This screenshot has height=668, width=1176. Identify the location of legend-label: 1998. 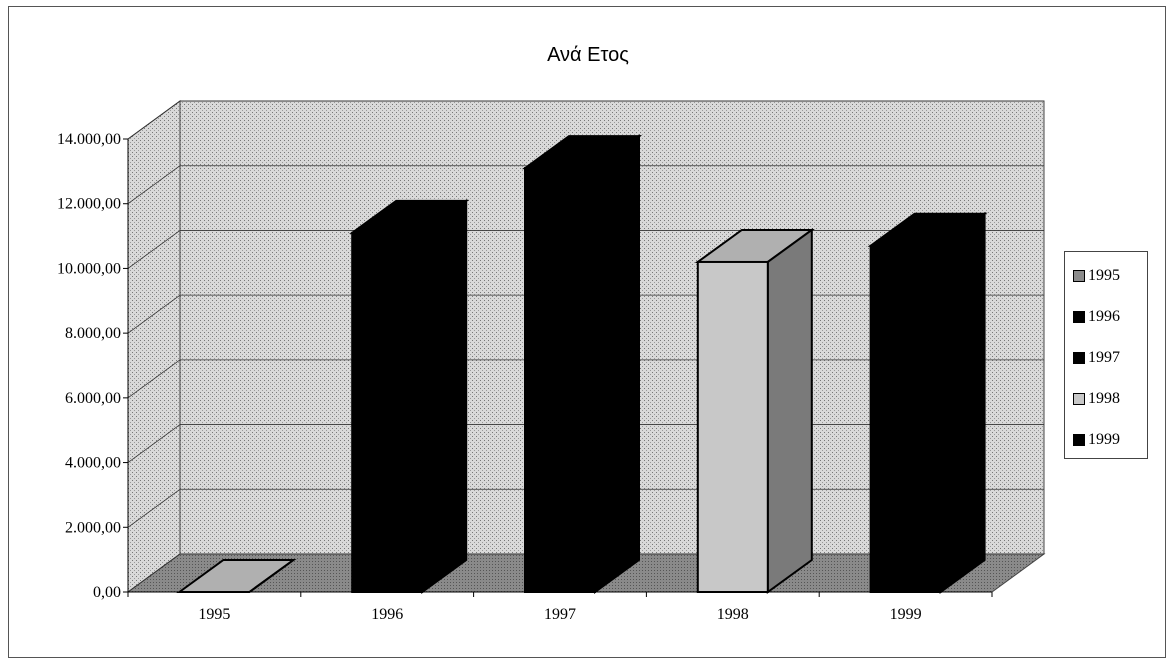
(1104, 398).